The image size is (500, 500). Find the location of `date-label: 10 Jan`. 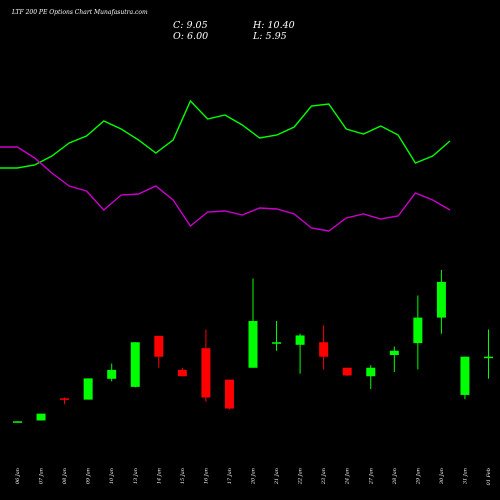

date-label: 10 Jan is located at coordinates (112, 476).